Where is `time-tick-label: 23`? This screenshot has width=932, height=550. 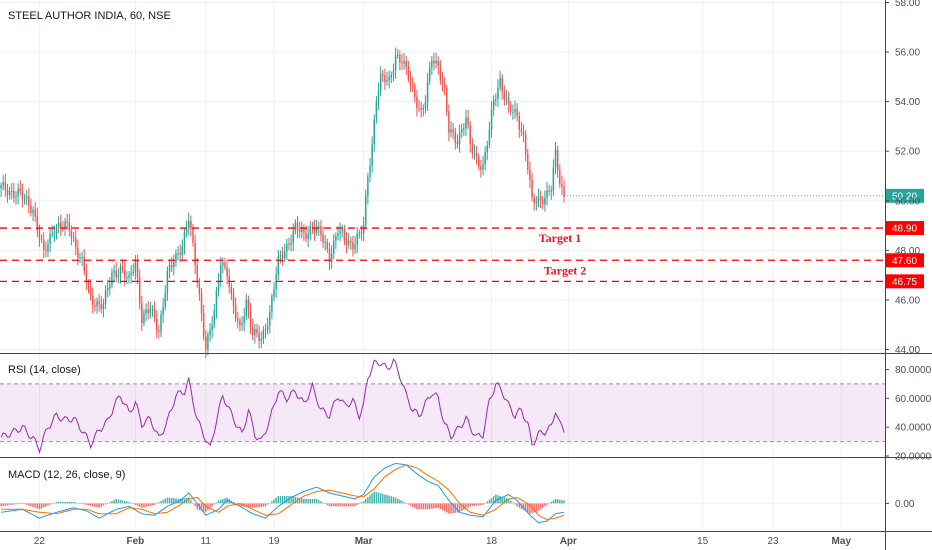
time-tick-label: 23 is located at coordinates (773, 541).